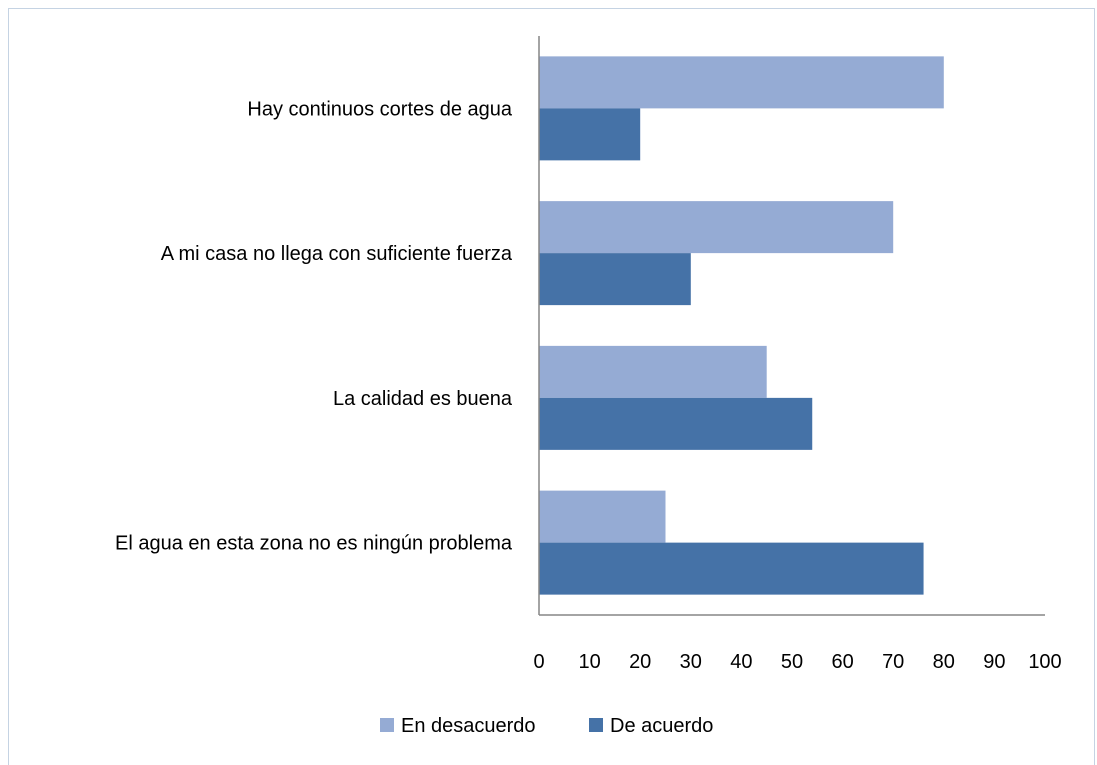 The width and height of the screenshot is (1097, 765). I want to click on x-tick-label: 20, so click(640, 662).